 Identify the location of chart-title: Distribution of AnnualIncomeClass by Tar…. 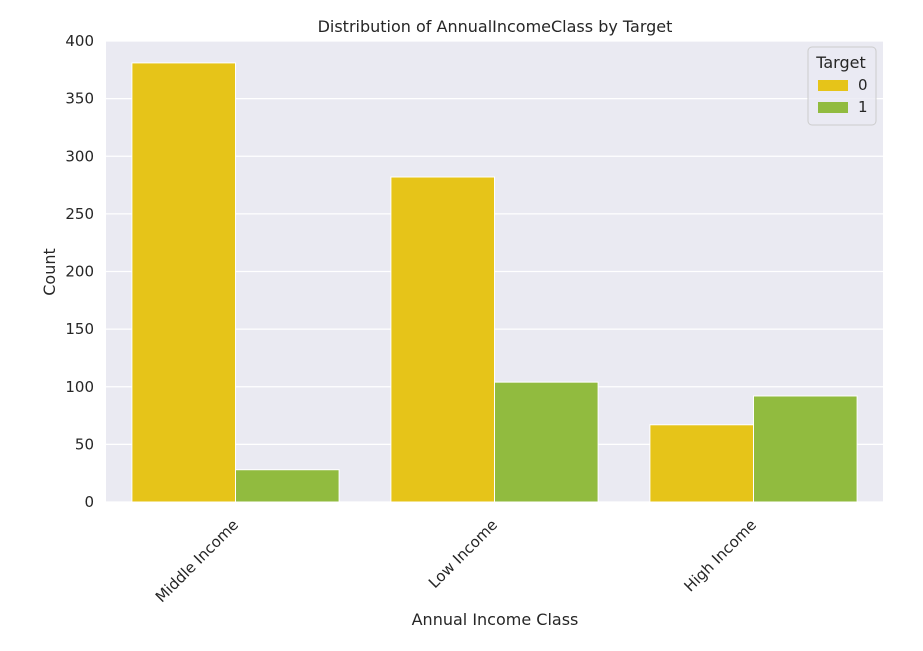
(495, 26).